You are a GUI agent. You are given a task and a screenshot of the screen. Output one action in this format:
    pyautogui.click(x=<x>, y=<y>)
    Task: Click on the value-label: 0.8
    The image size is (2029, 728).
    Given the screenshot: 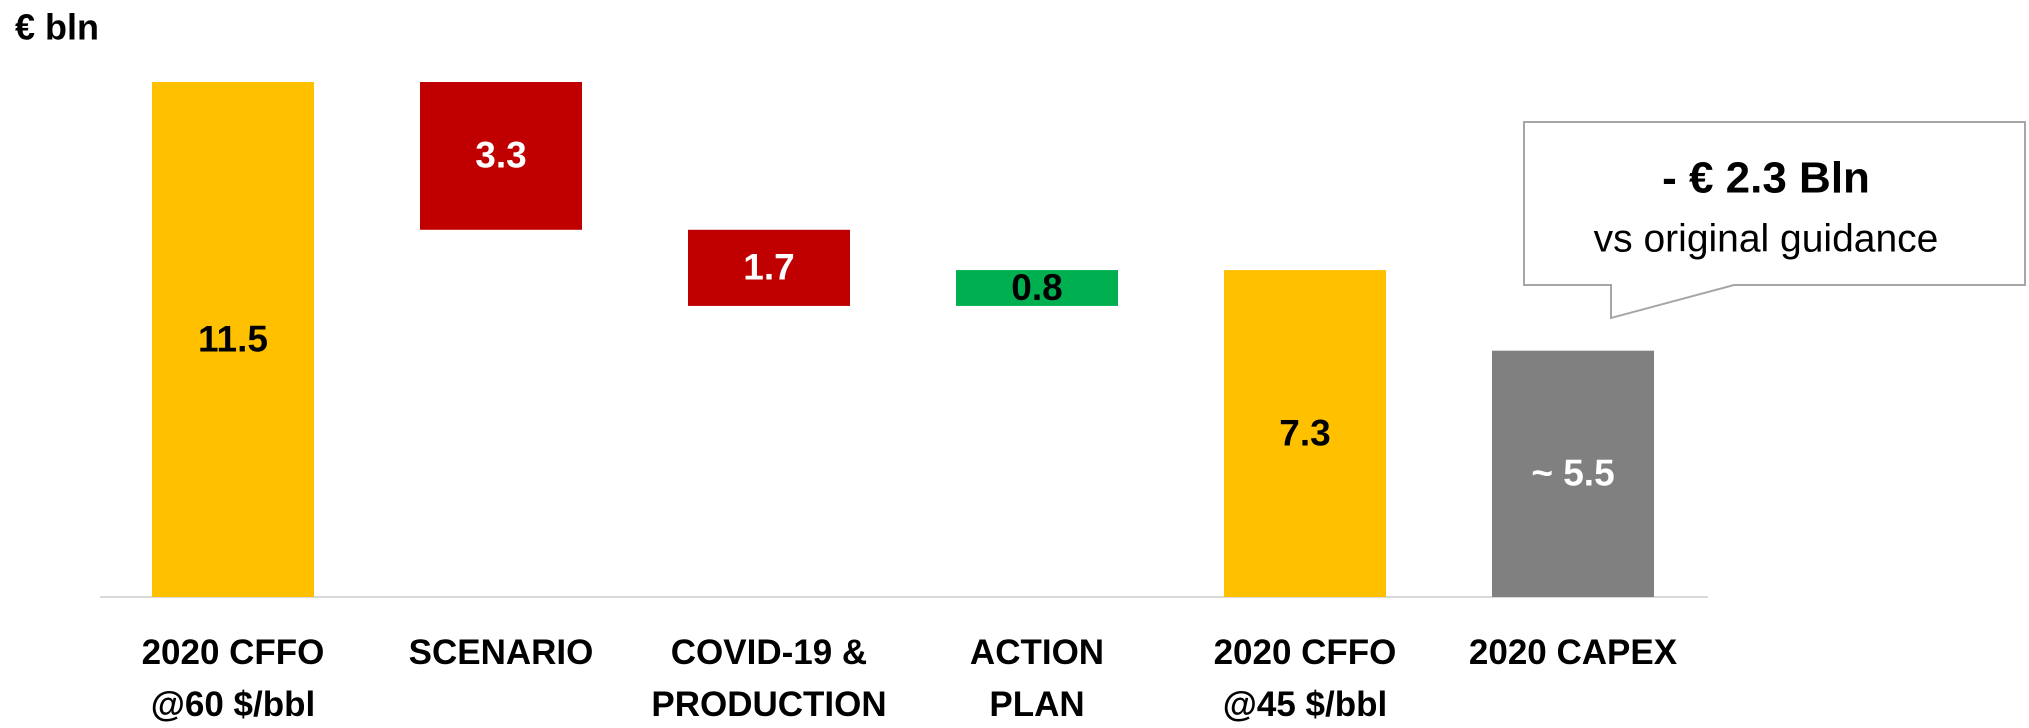 What is the action you would take?
    pyautogui.click(x=1036, y=287)
    